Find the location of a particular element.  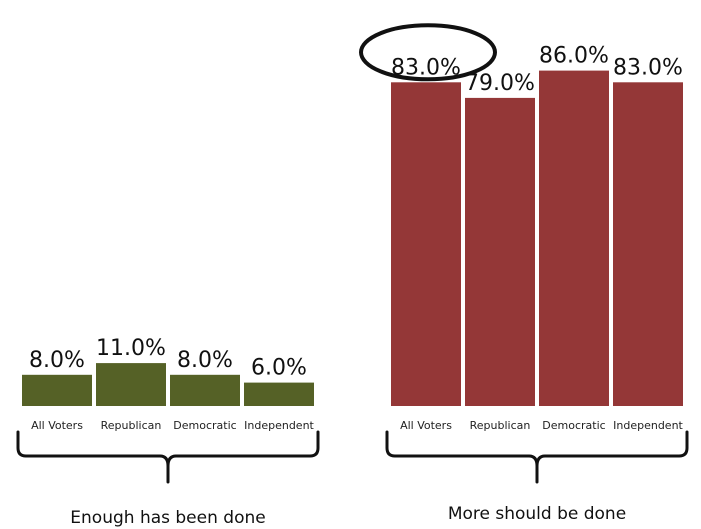

brace-more is located at coordinates (537, 457).